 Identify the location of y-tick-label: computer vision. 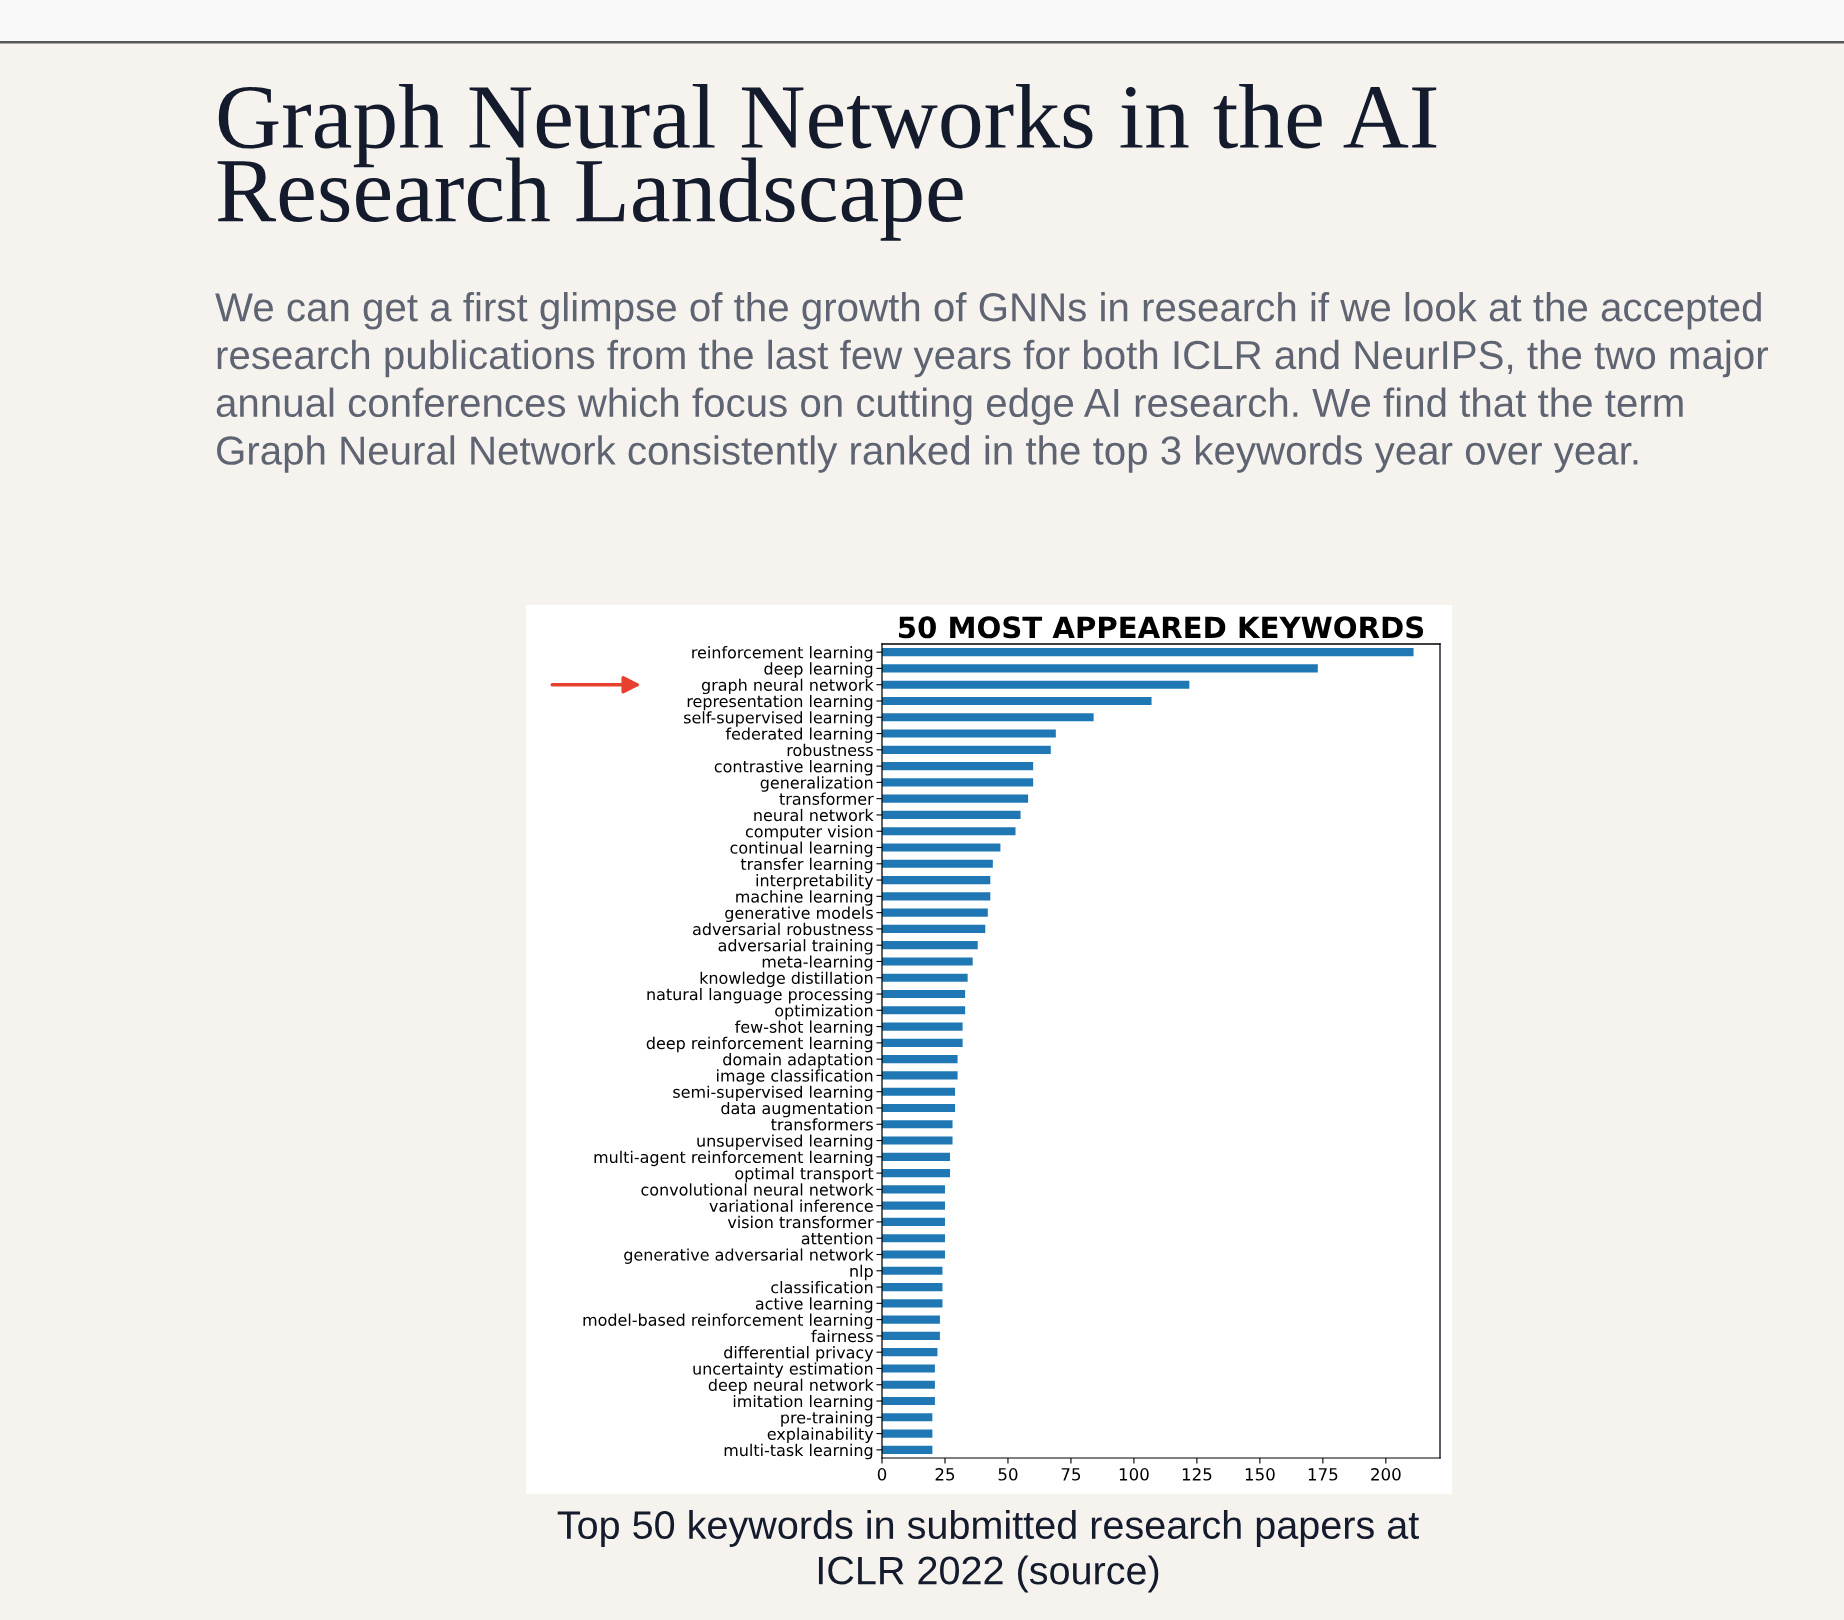
(809, 833).